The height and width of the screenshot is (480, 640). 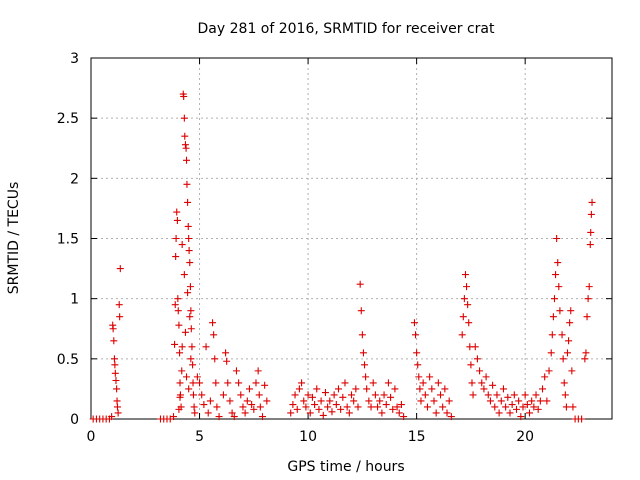 I want to click on y-tick-label: 0.5, so click(x=68, y=360).